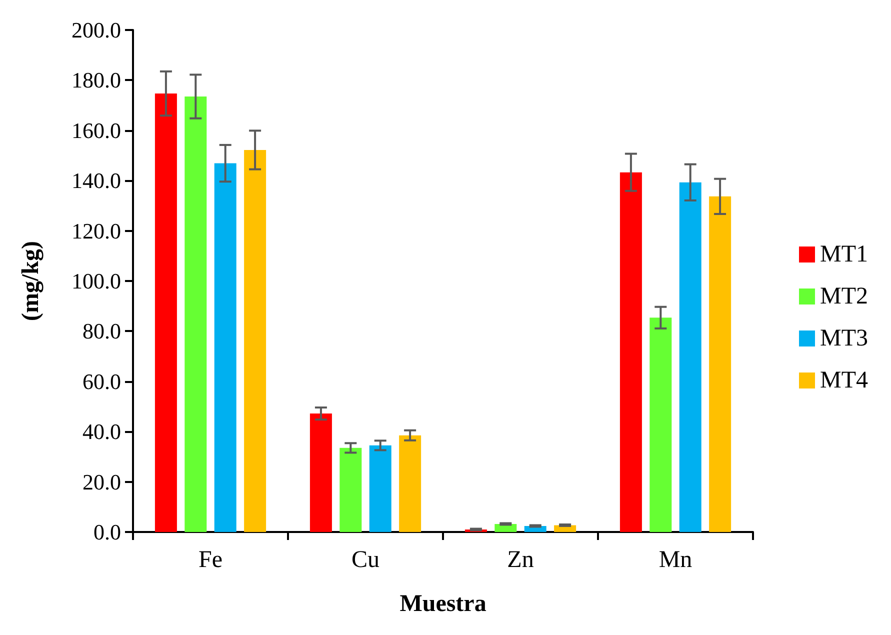 The image size is (891, 635). I want to click on y-tick-label: 200.0, so click(96, 30).